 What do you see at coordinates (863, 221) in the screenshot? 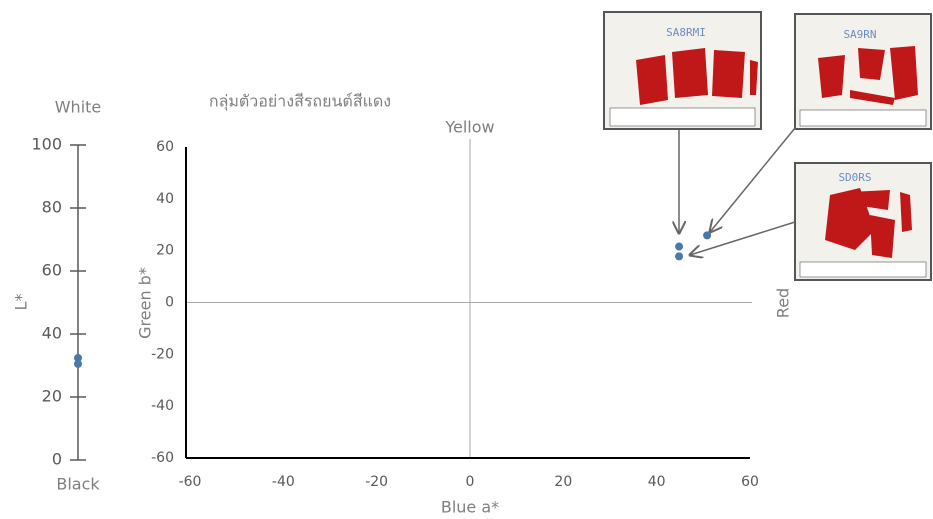
I see `photo: SD0RS` at bounding box center [863, 221].